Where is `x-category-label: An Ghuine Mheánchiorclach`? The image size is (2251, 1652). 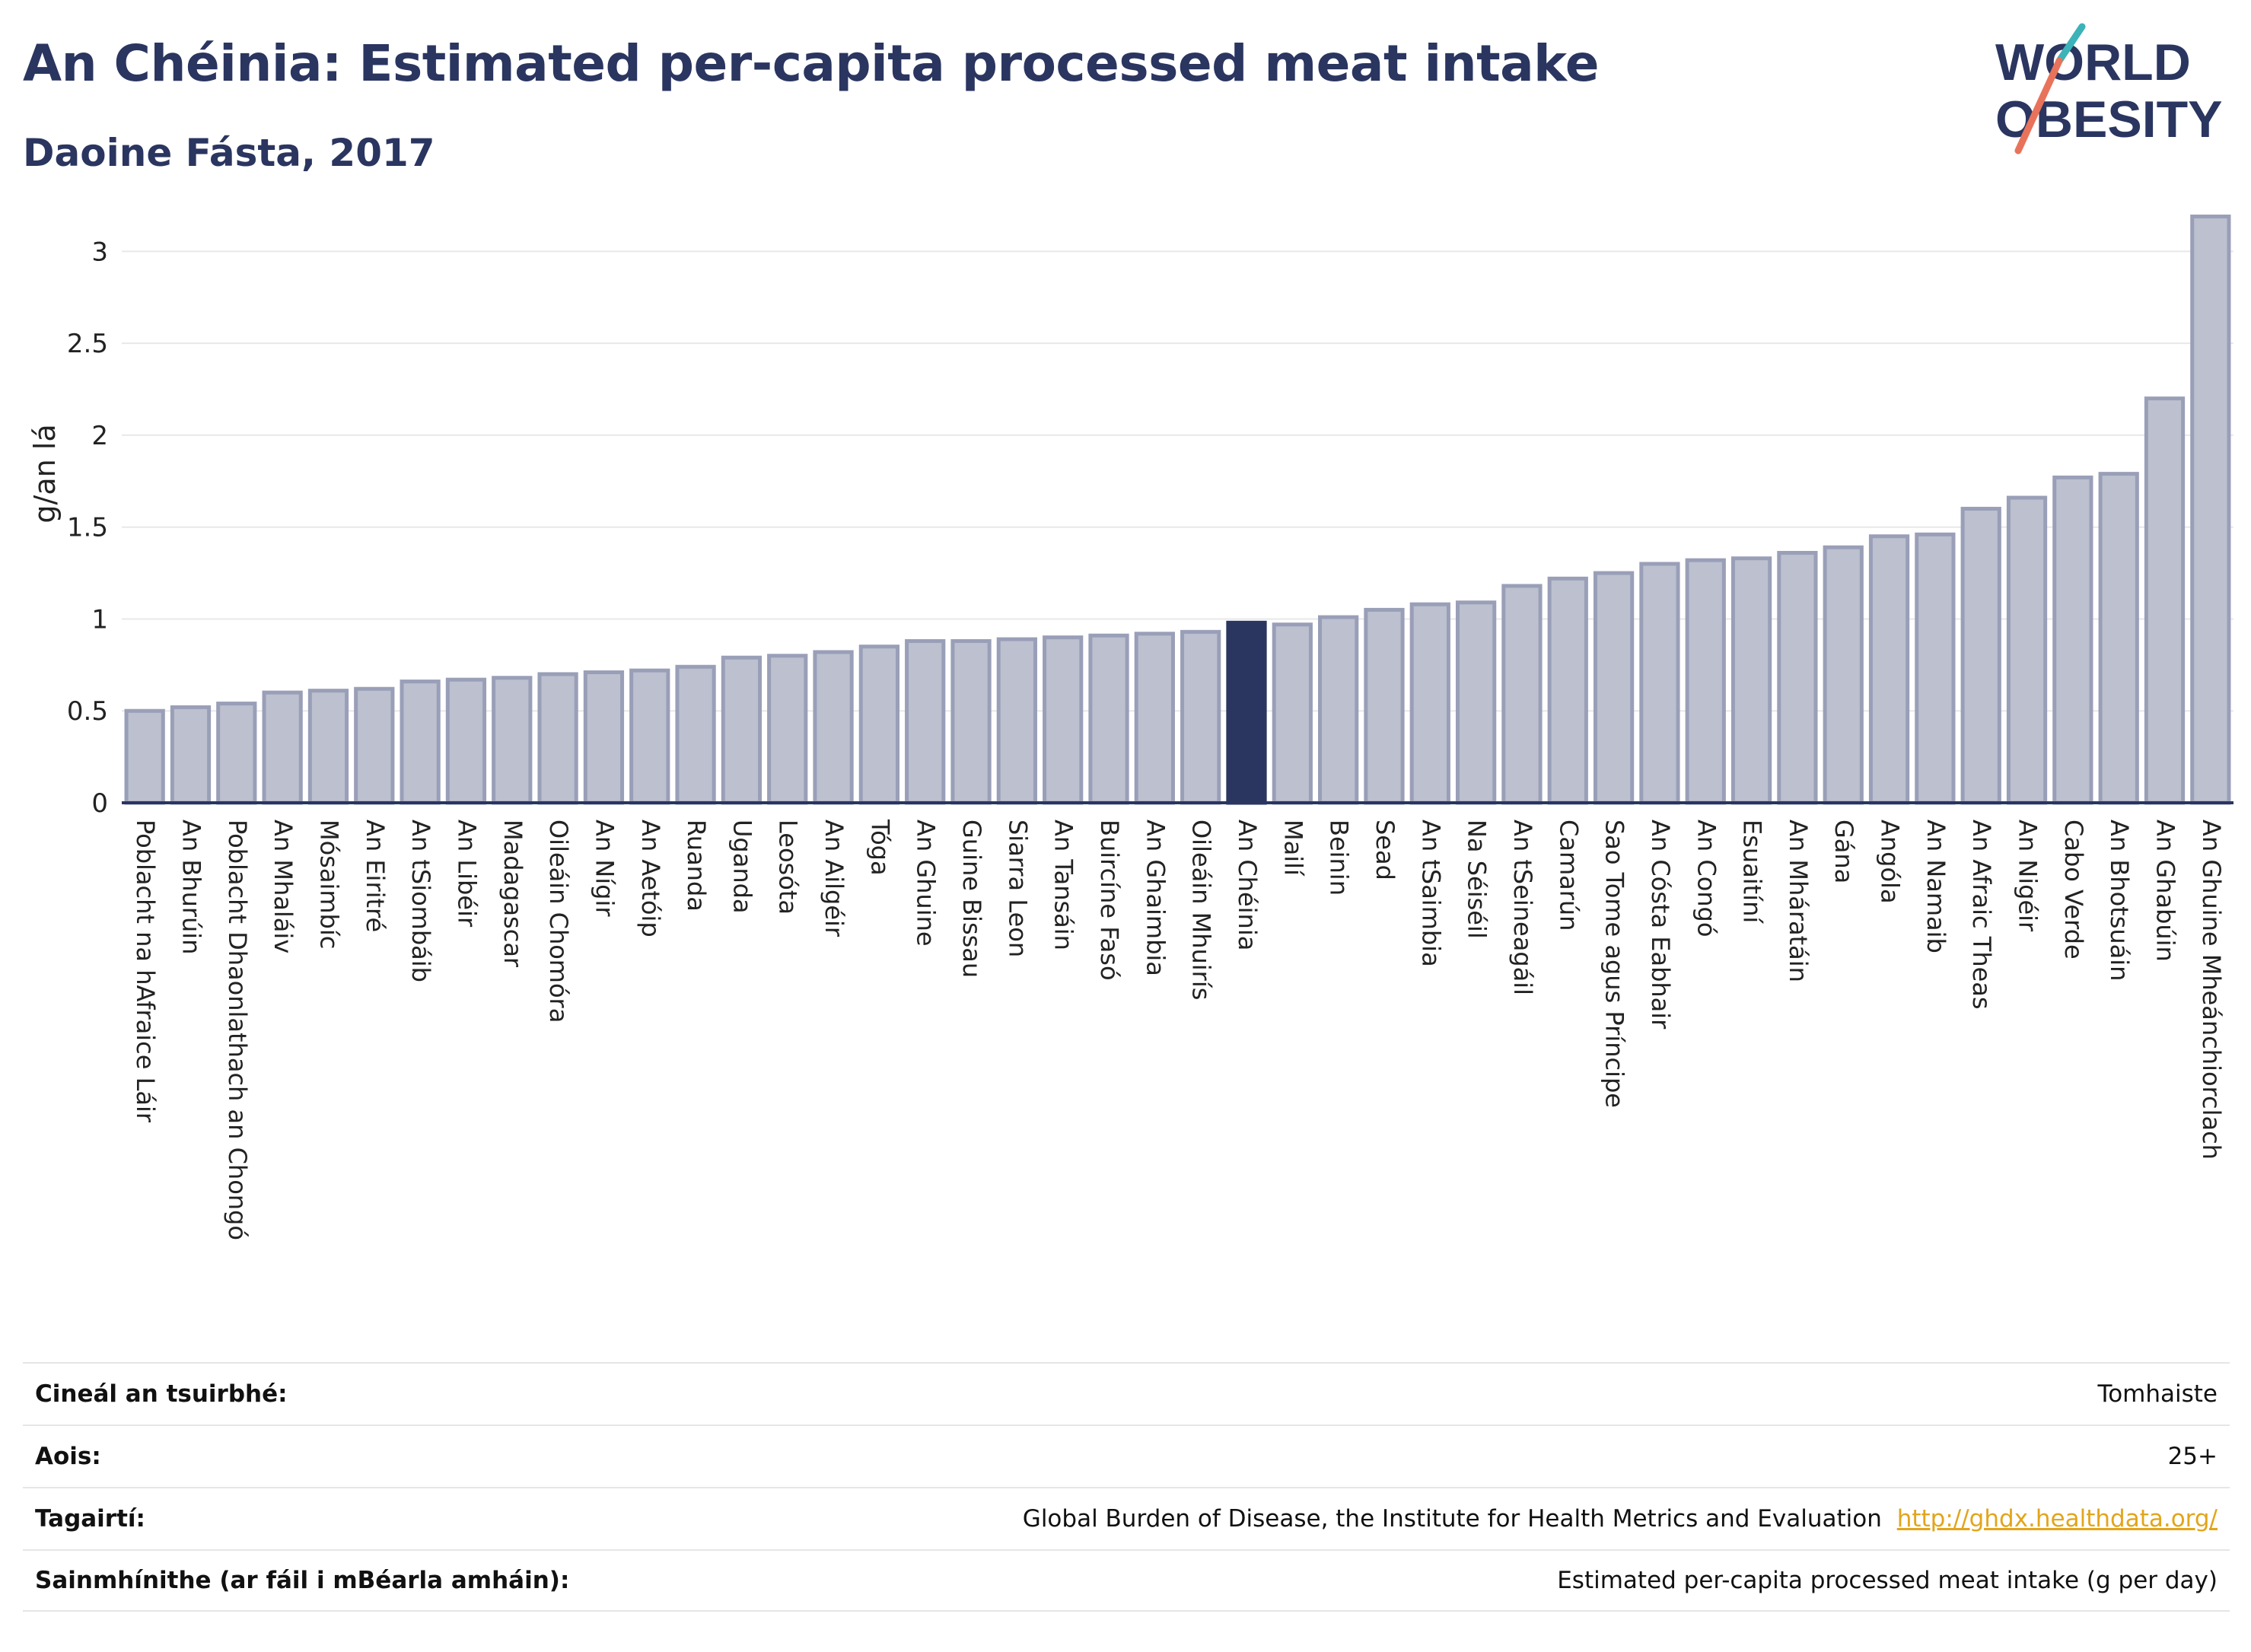
x-category-label: An Ghuine Mheánchiorclach is located at coordinates (2211, 990).